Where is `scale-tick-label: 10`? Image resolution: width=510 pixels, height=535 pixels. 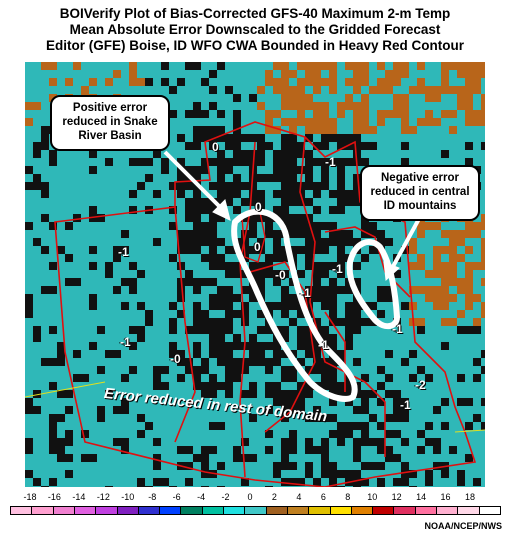
scale-tick-label: 10 is located at coordinates (372, 497).